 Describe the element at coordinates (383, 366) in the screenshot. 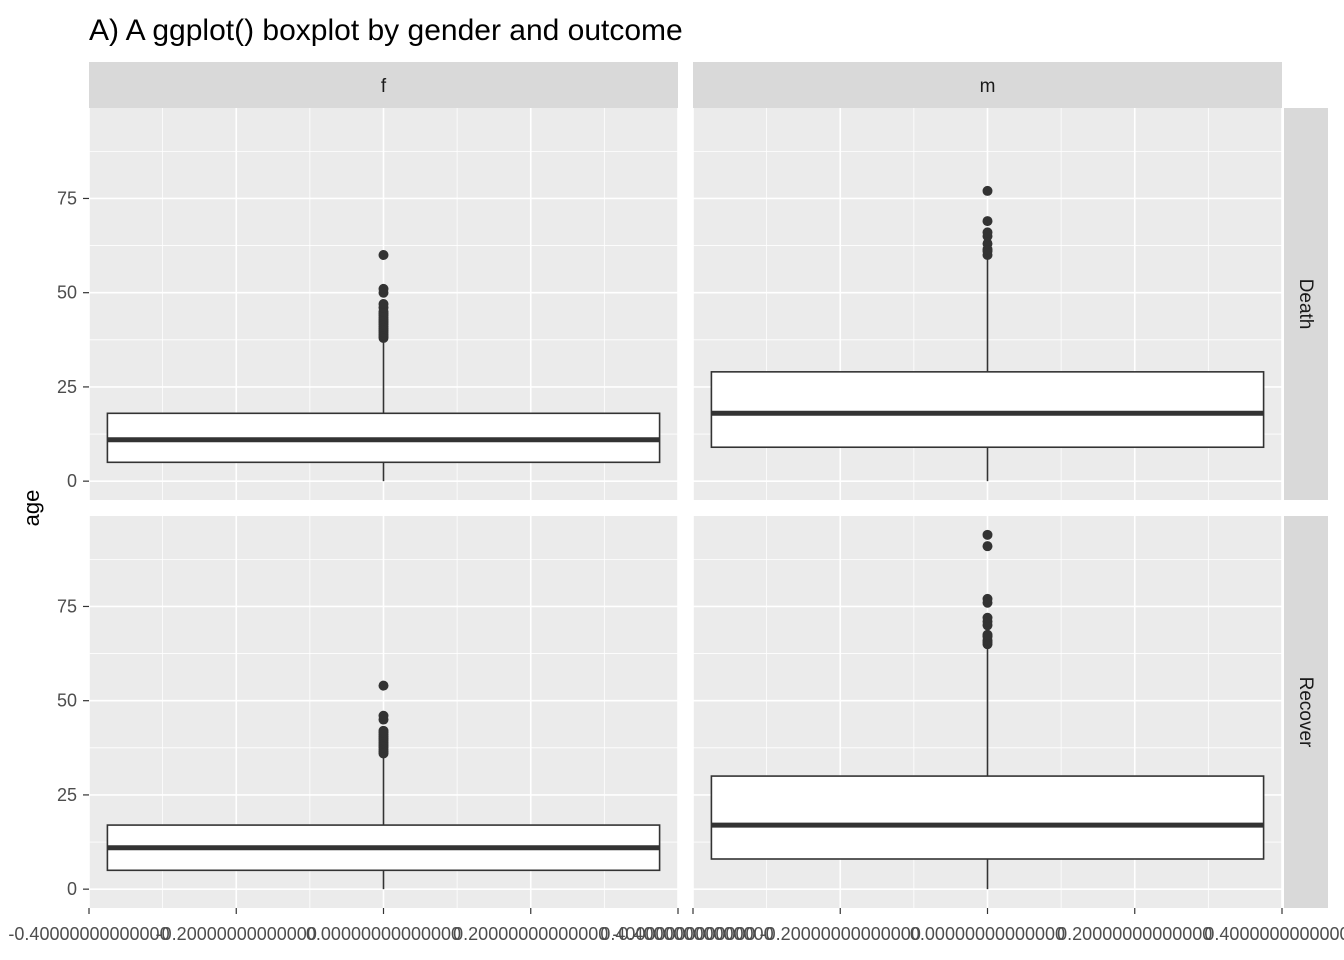

I see `boxplot-f-death` at that location.